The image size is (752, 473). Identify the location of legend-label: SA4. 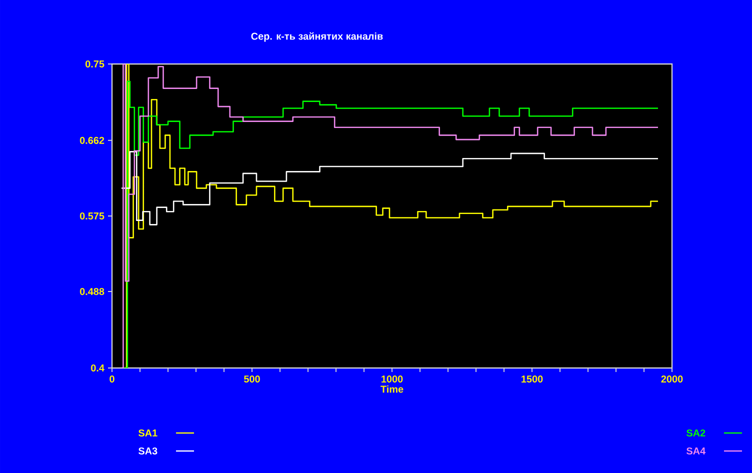
(696, 451).